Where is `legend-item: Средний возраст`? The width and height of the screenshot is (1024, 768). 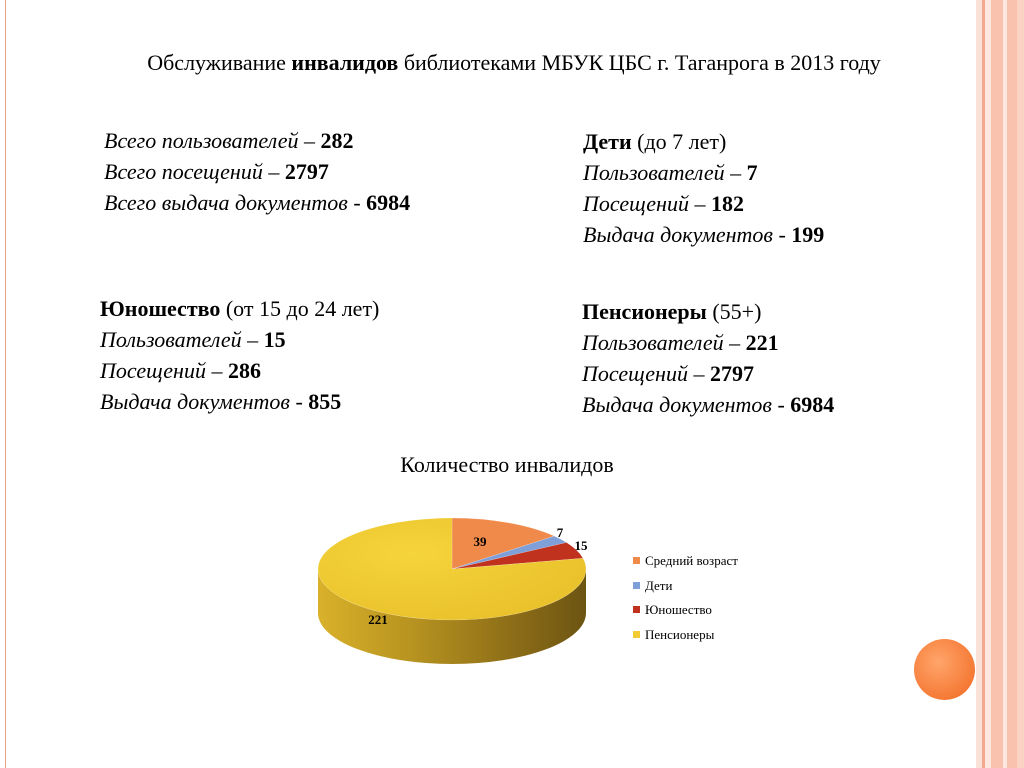 legend-item: Средний возраст is located at coordinates (685, 563).